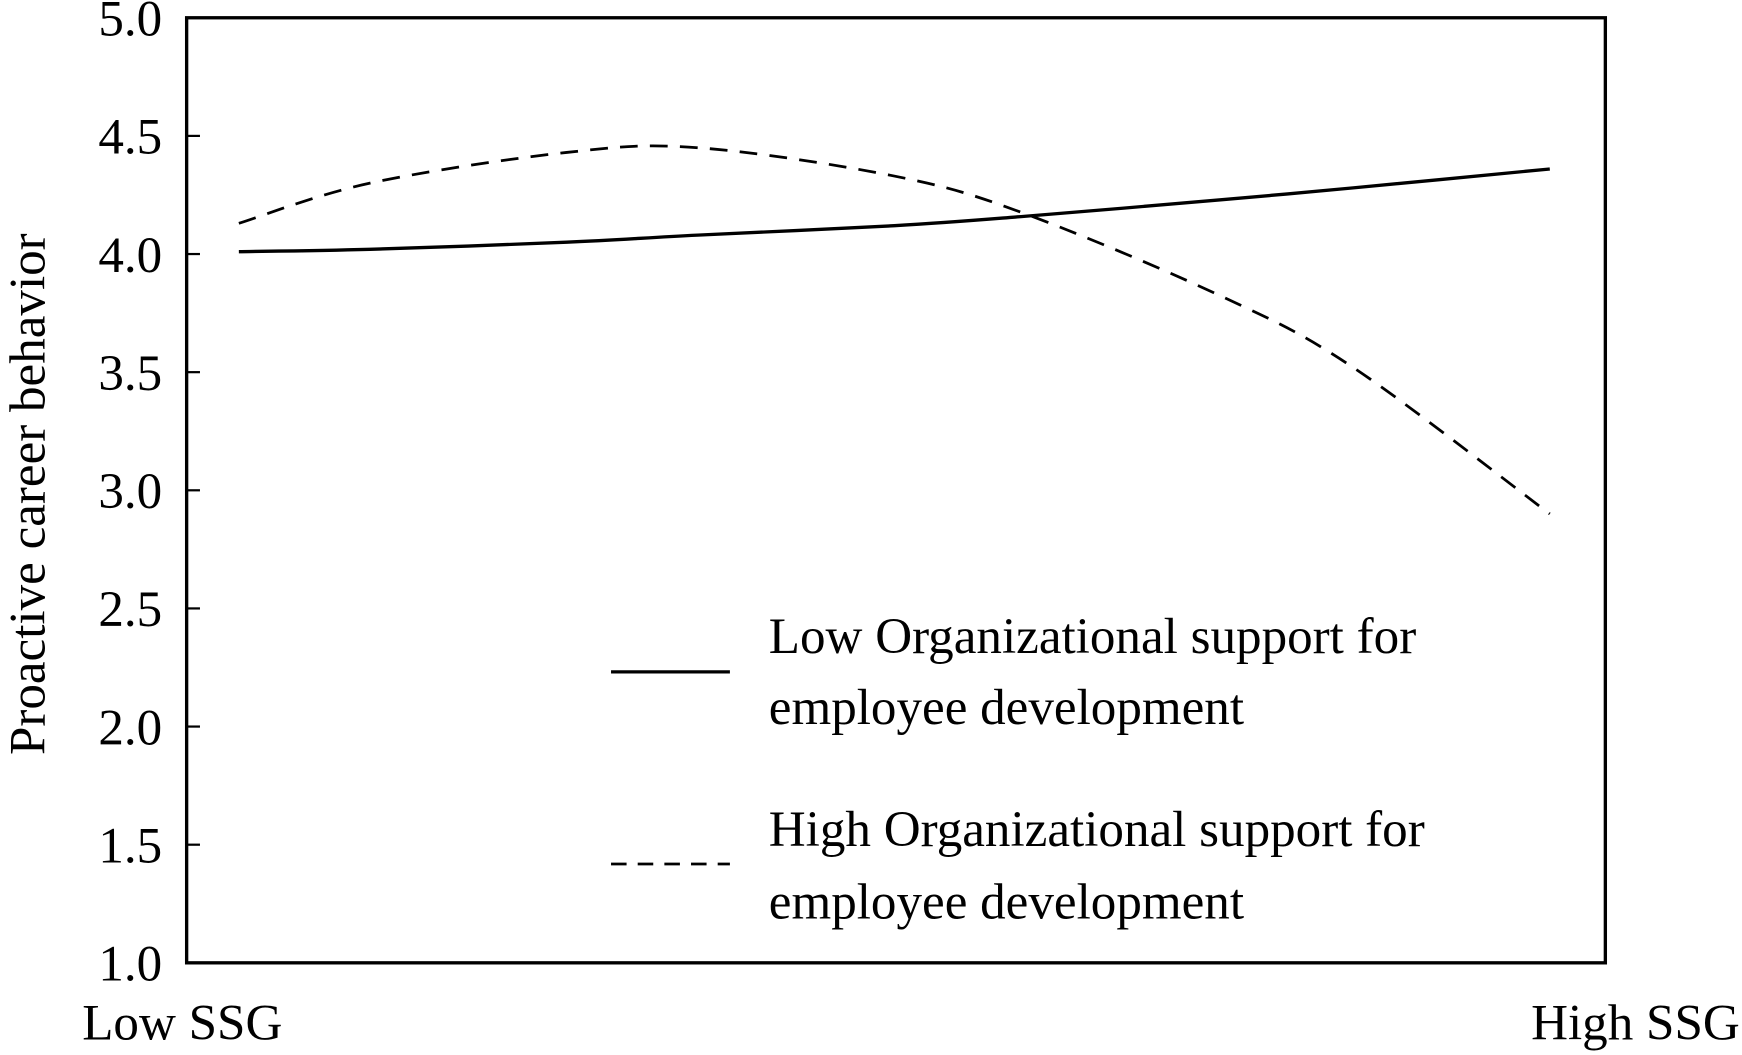  Describe the element at coordinates (130, 845) in the screenshot. I see `y-tick-label: 1.5` at that location.